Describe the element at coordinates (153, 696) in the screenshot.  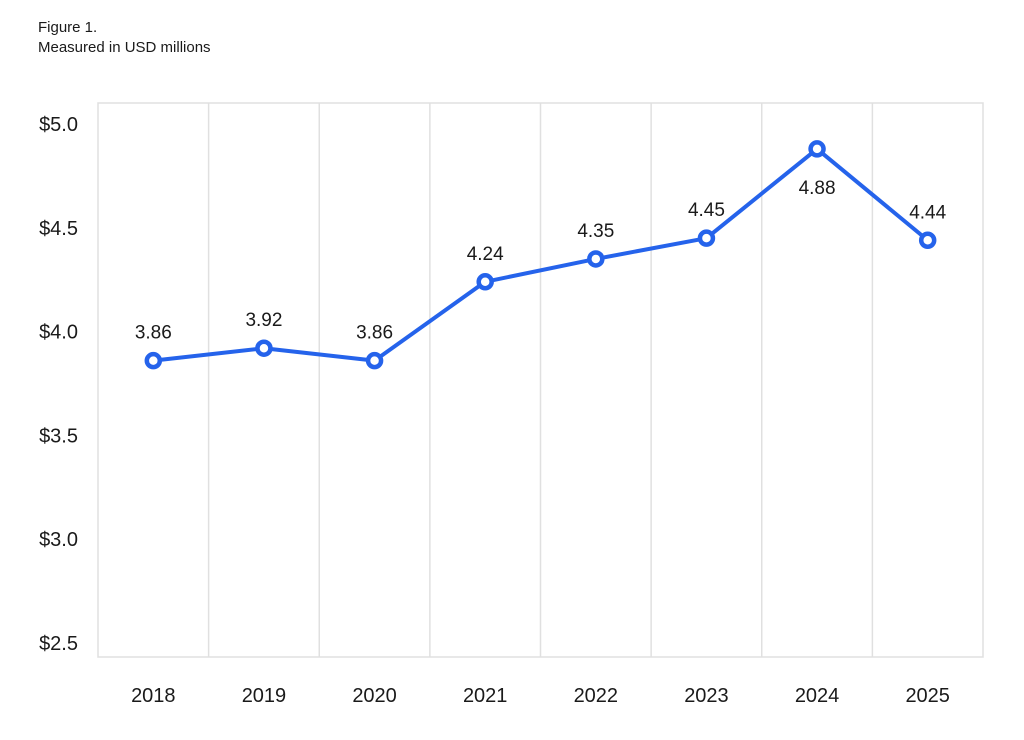
I see `x-tick-label: 2018` at that location.